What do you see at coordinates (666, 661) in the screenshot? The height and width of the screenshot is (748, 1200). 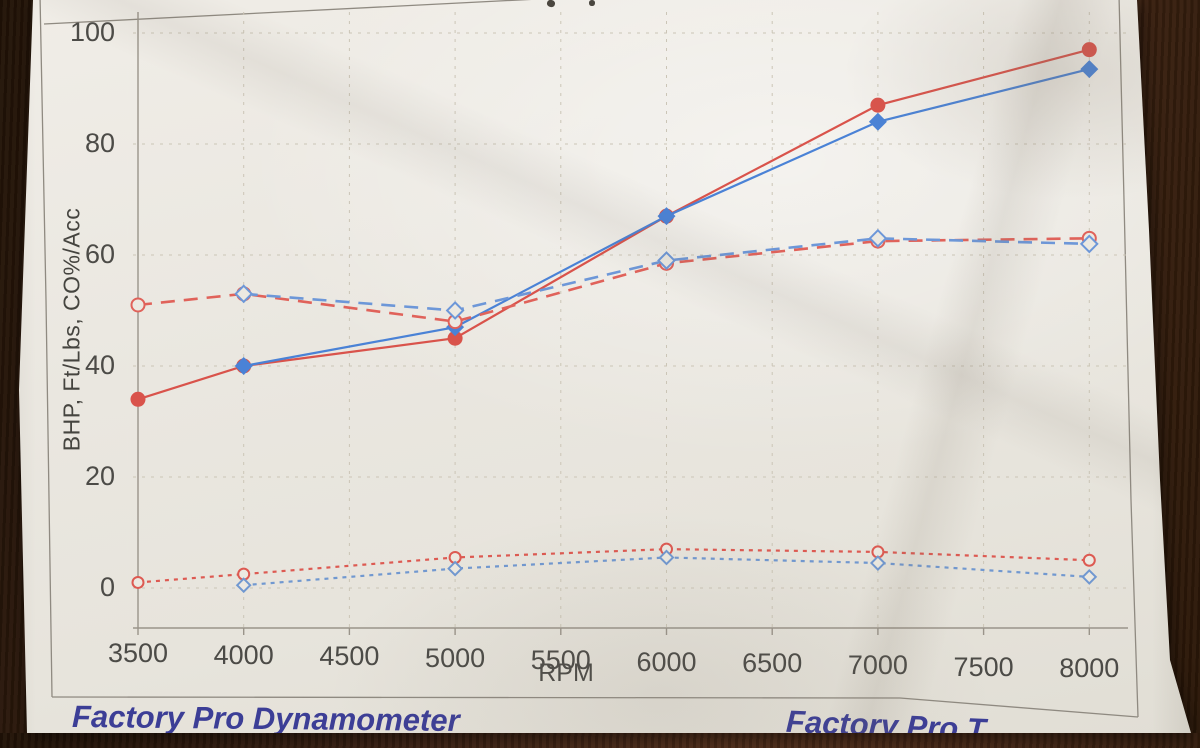 I see `x-tick-label: 6000` at bounding box center [666, 661].